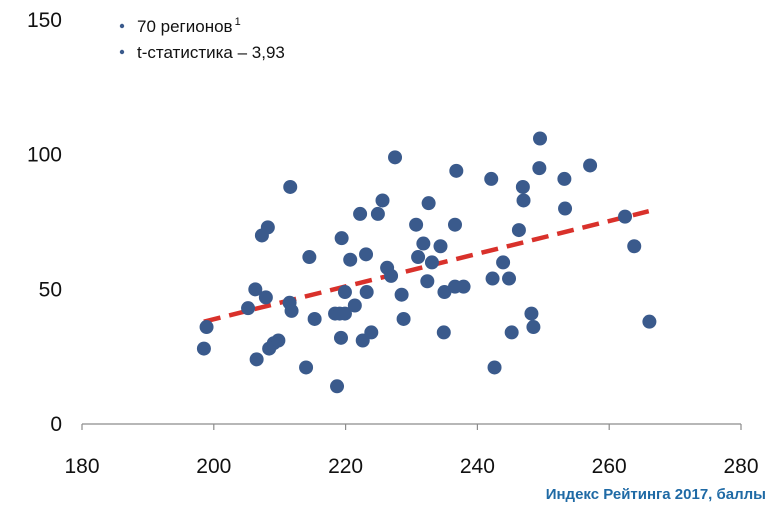 The height and width of the screenshot is (505, 771). I want to click on y-axis-ticks: 0 50 100 150, so click(44, 222).